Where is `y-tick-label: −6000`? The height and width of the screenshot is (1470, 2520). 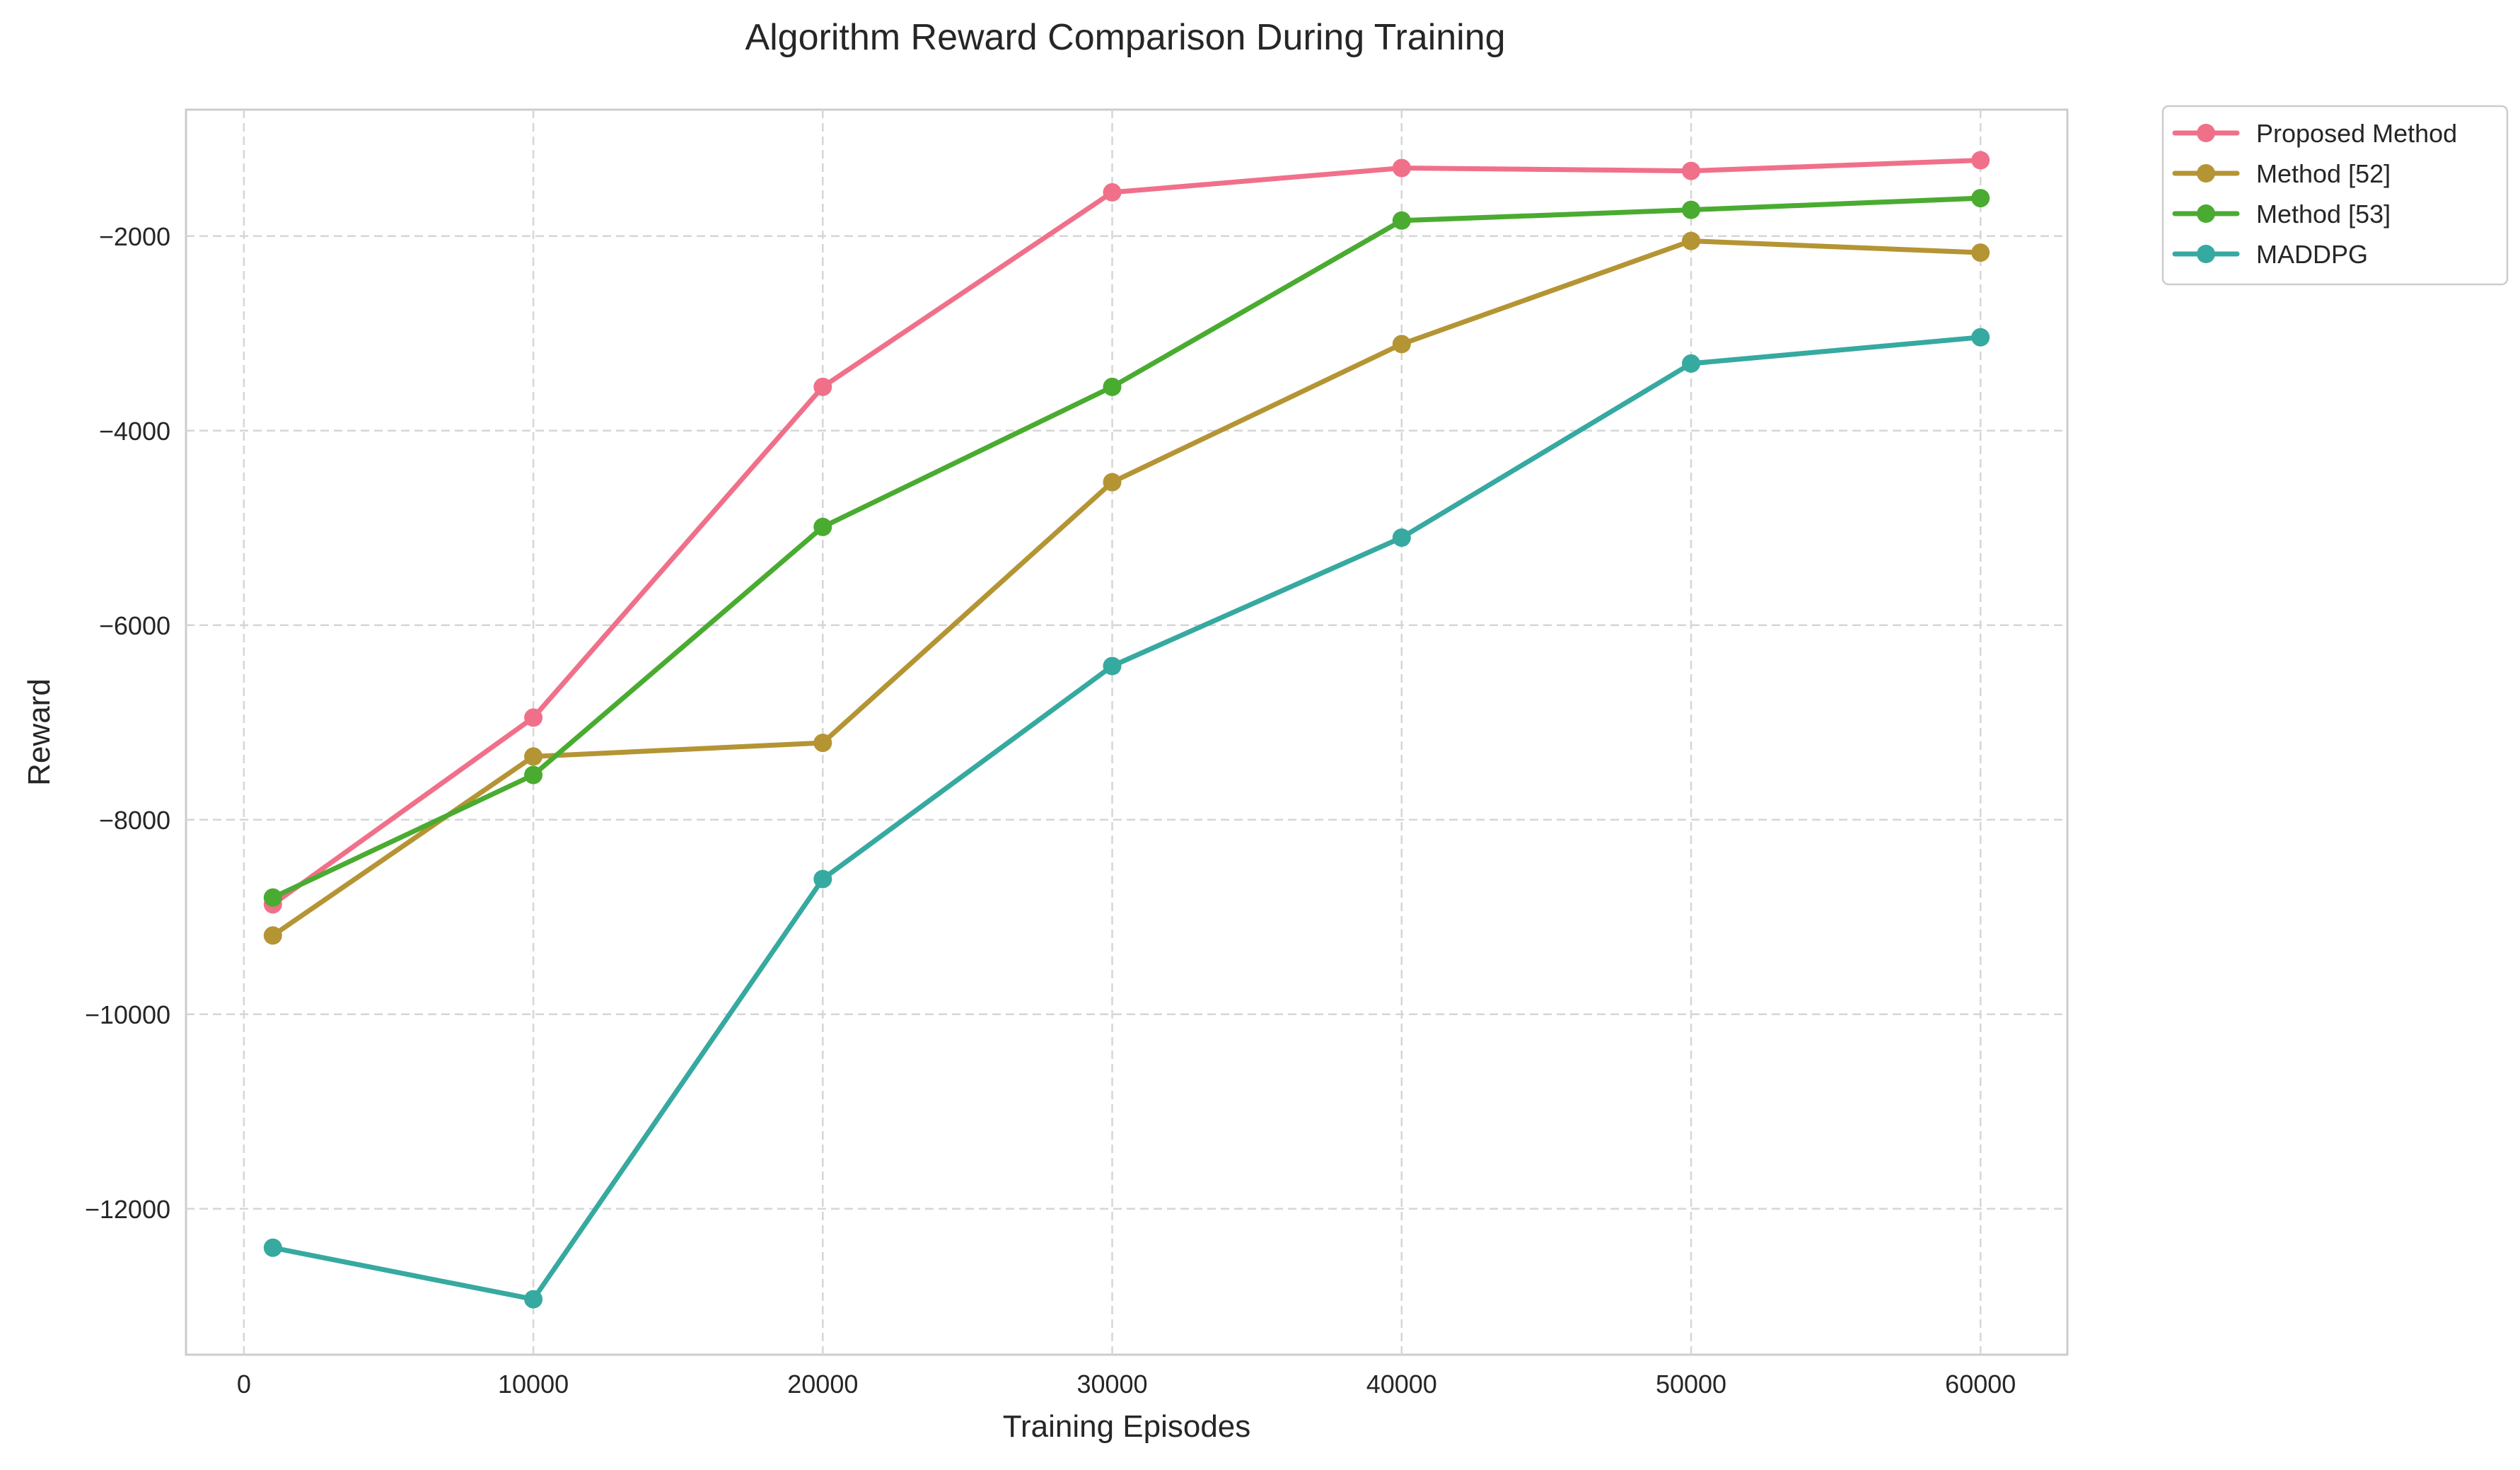 y-tick-label: −6000 is located at coordinates (134, 625).